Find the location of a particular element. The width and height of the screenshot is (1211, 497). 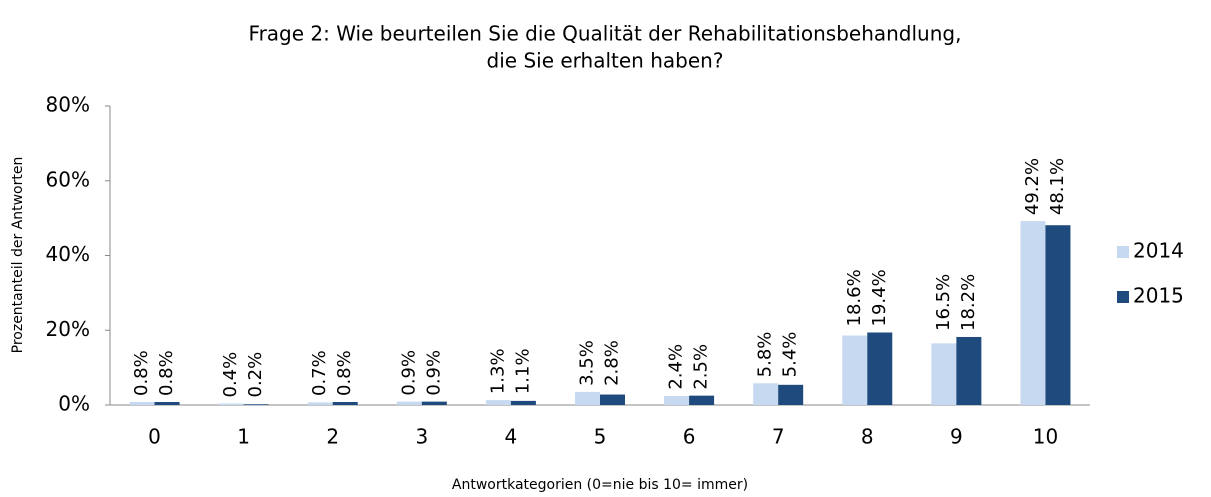

data-label: 1.3% is located at coordinates (497, 371).